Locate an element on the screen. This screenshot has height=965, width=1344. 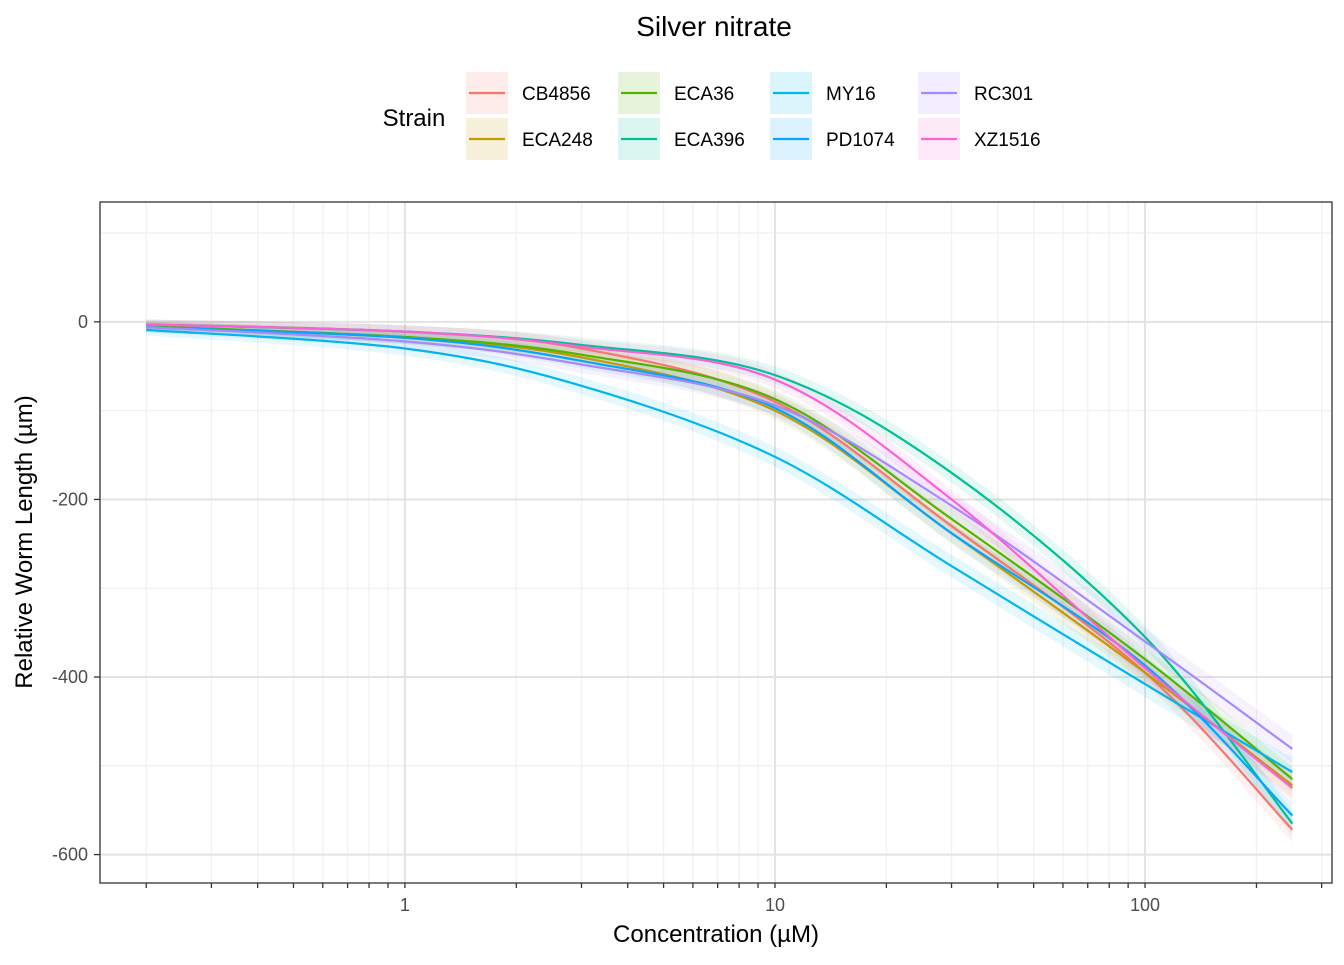
legend-item-eca248: ECA248 is located at coordinates (529, 139).